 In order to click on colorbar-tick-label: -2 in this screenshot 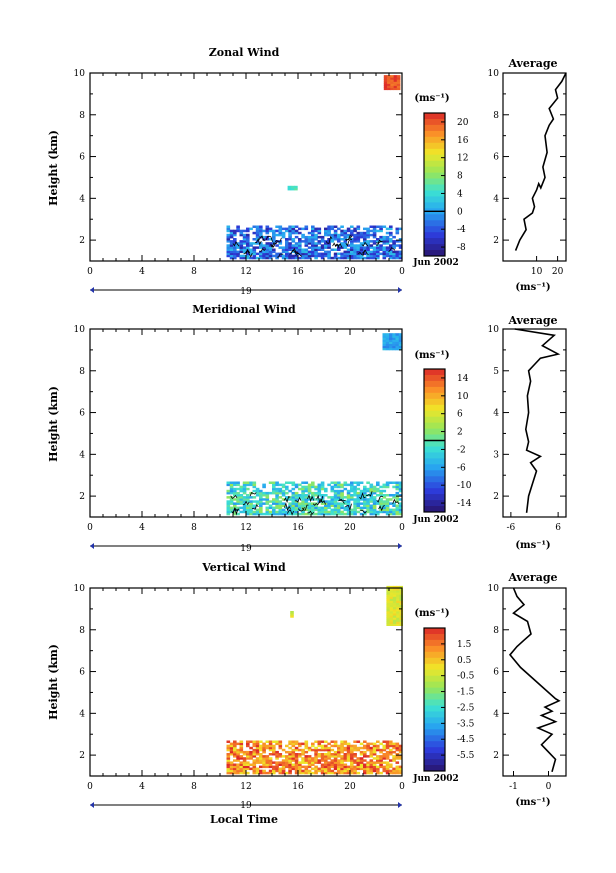, I will do `click(461, 450)`.